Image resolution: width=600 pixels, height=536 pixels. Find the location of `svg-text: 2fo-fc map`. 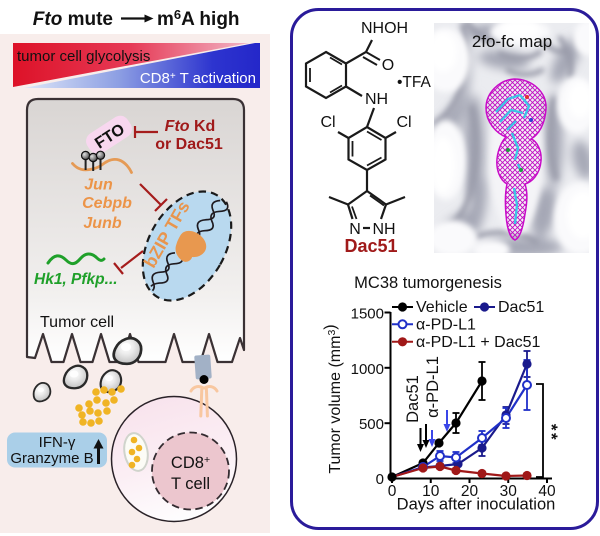

svg-text: 2fo-fc map is located at coordinates (512, 41).